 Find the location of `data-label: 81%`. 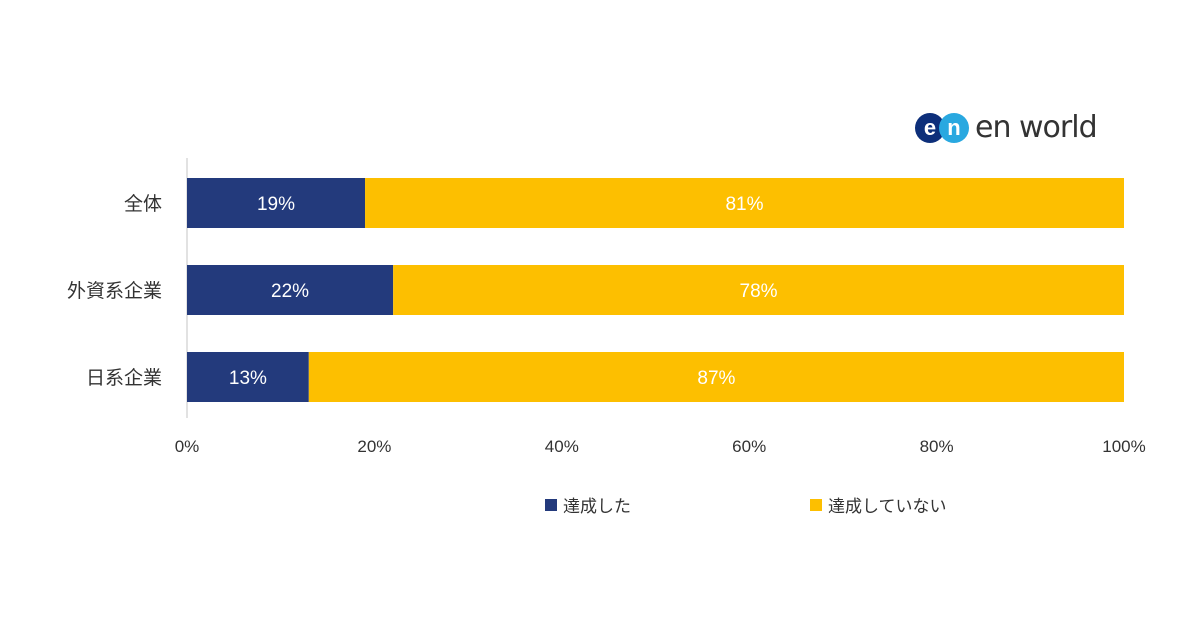

data-label: 81% is located at coordinates (744, 204).